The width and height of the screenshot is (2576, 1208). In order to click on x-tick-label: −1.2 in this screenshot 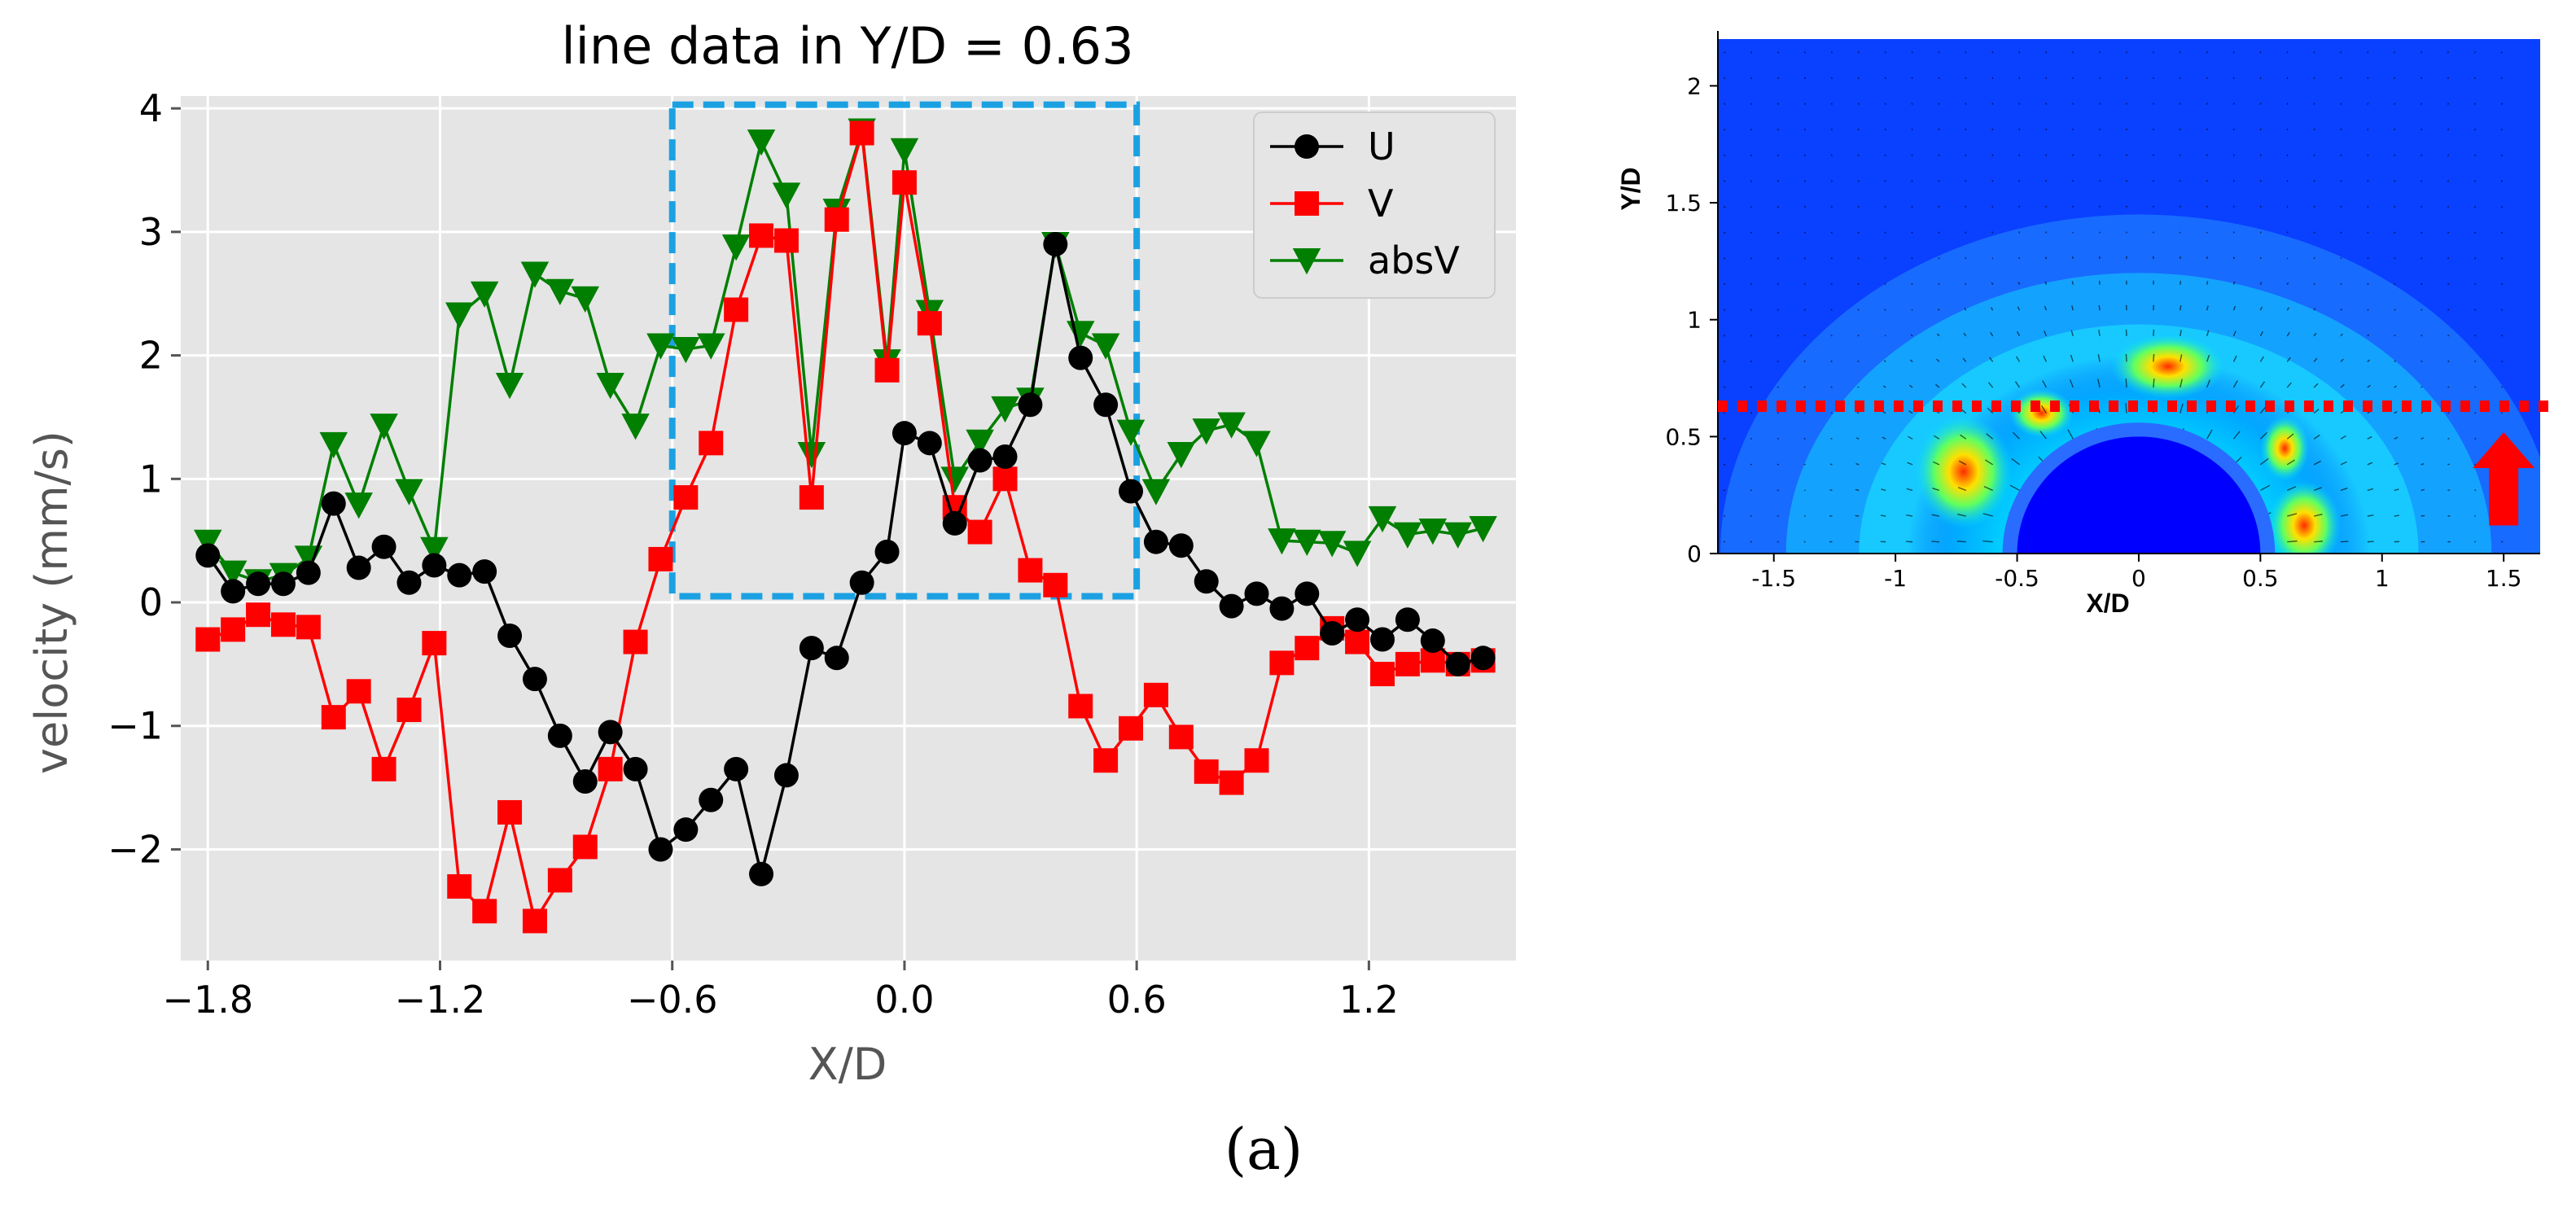, I will do `click(440, 1000)`.